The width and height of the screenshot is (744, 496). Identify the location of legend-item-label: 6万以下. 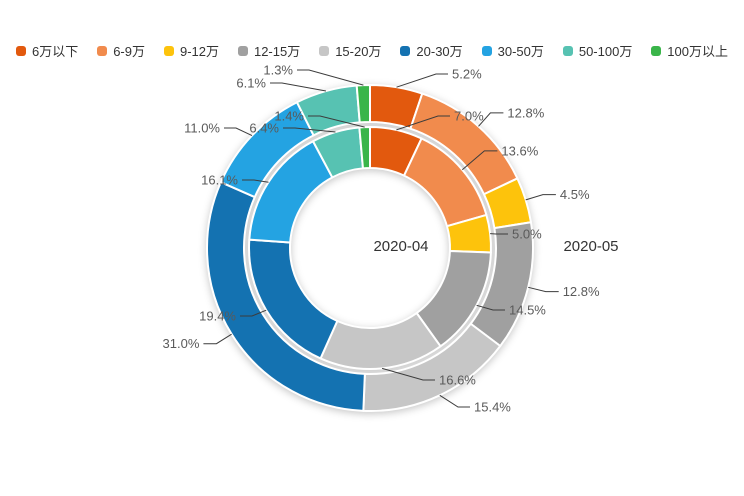
(55, 51).